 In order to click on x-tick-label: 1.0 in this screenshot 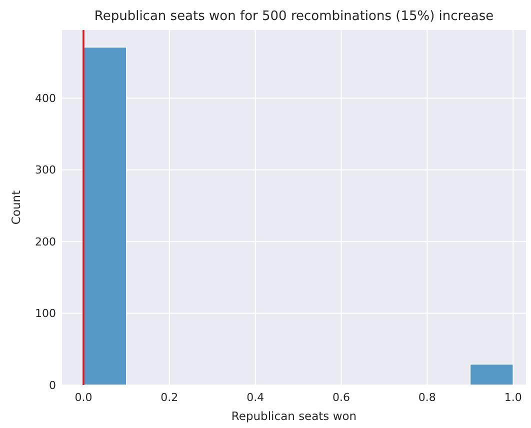, I will do `click(513, 397)`.